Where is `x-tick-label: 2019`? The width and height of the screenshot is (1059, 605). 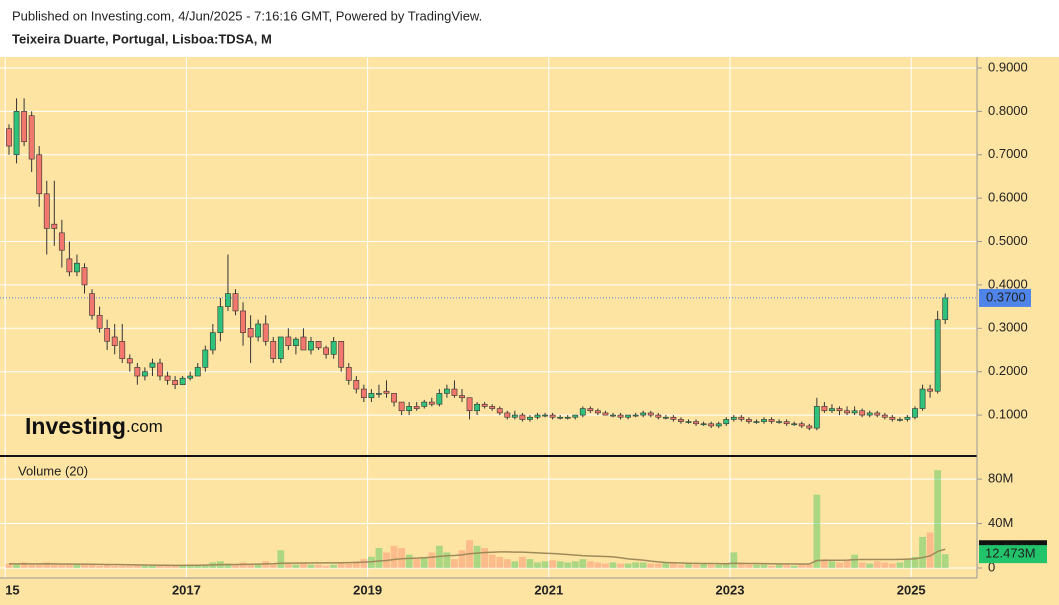
x-tick-label: 2019 is located at coordinates (367, 589).